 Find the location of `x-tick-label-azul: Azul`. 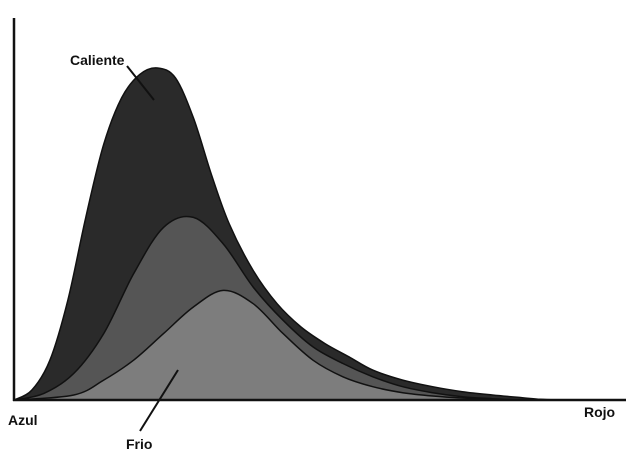

x-tick-label-azul: Azul is located at coordinates (23, 420).